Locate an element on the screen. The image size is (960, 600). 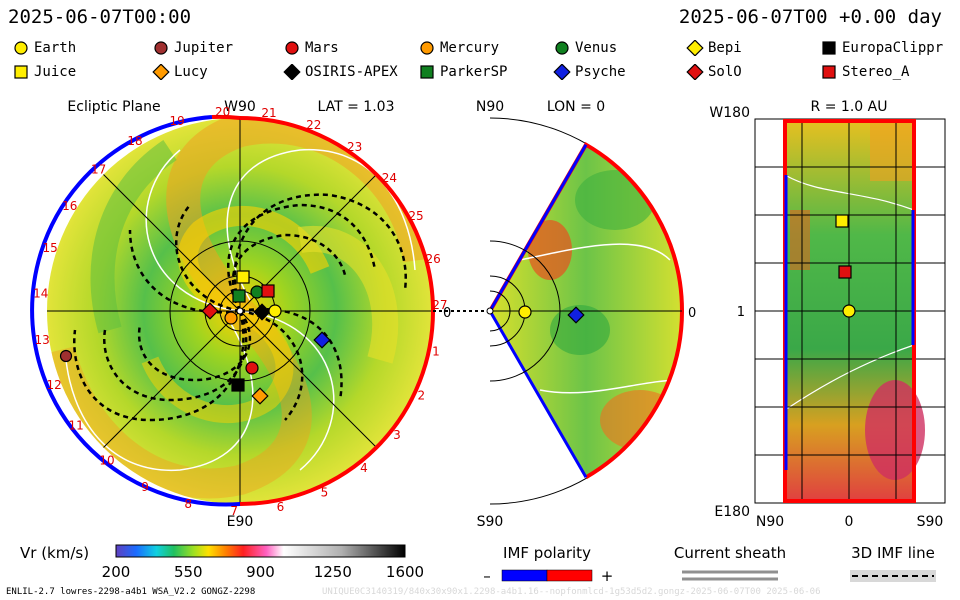
colorbar: Vr (km/s) 200 550 900 1250 1600 is located at coordinates (222, 562).